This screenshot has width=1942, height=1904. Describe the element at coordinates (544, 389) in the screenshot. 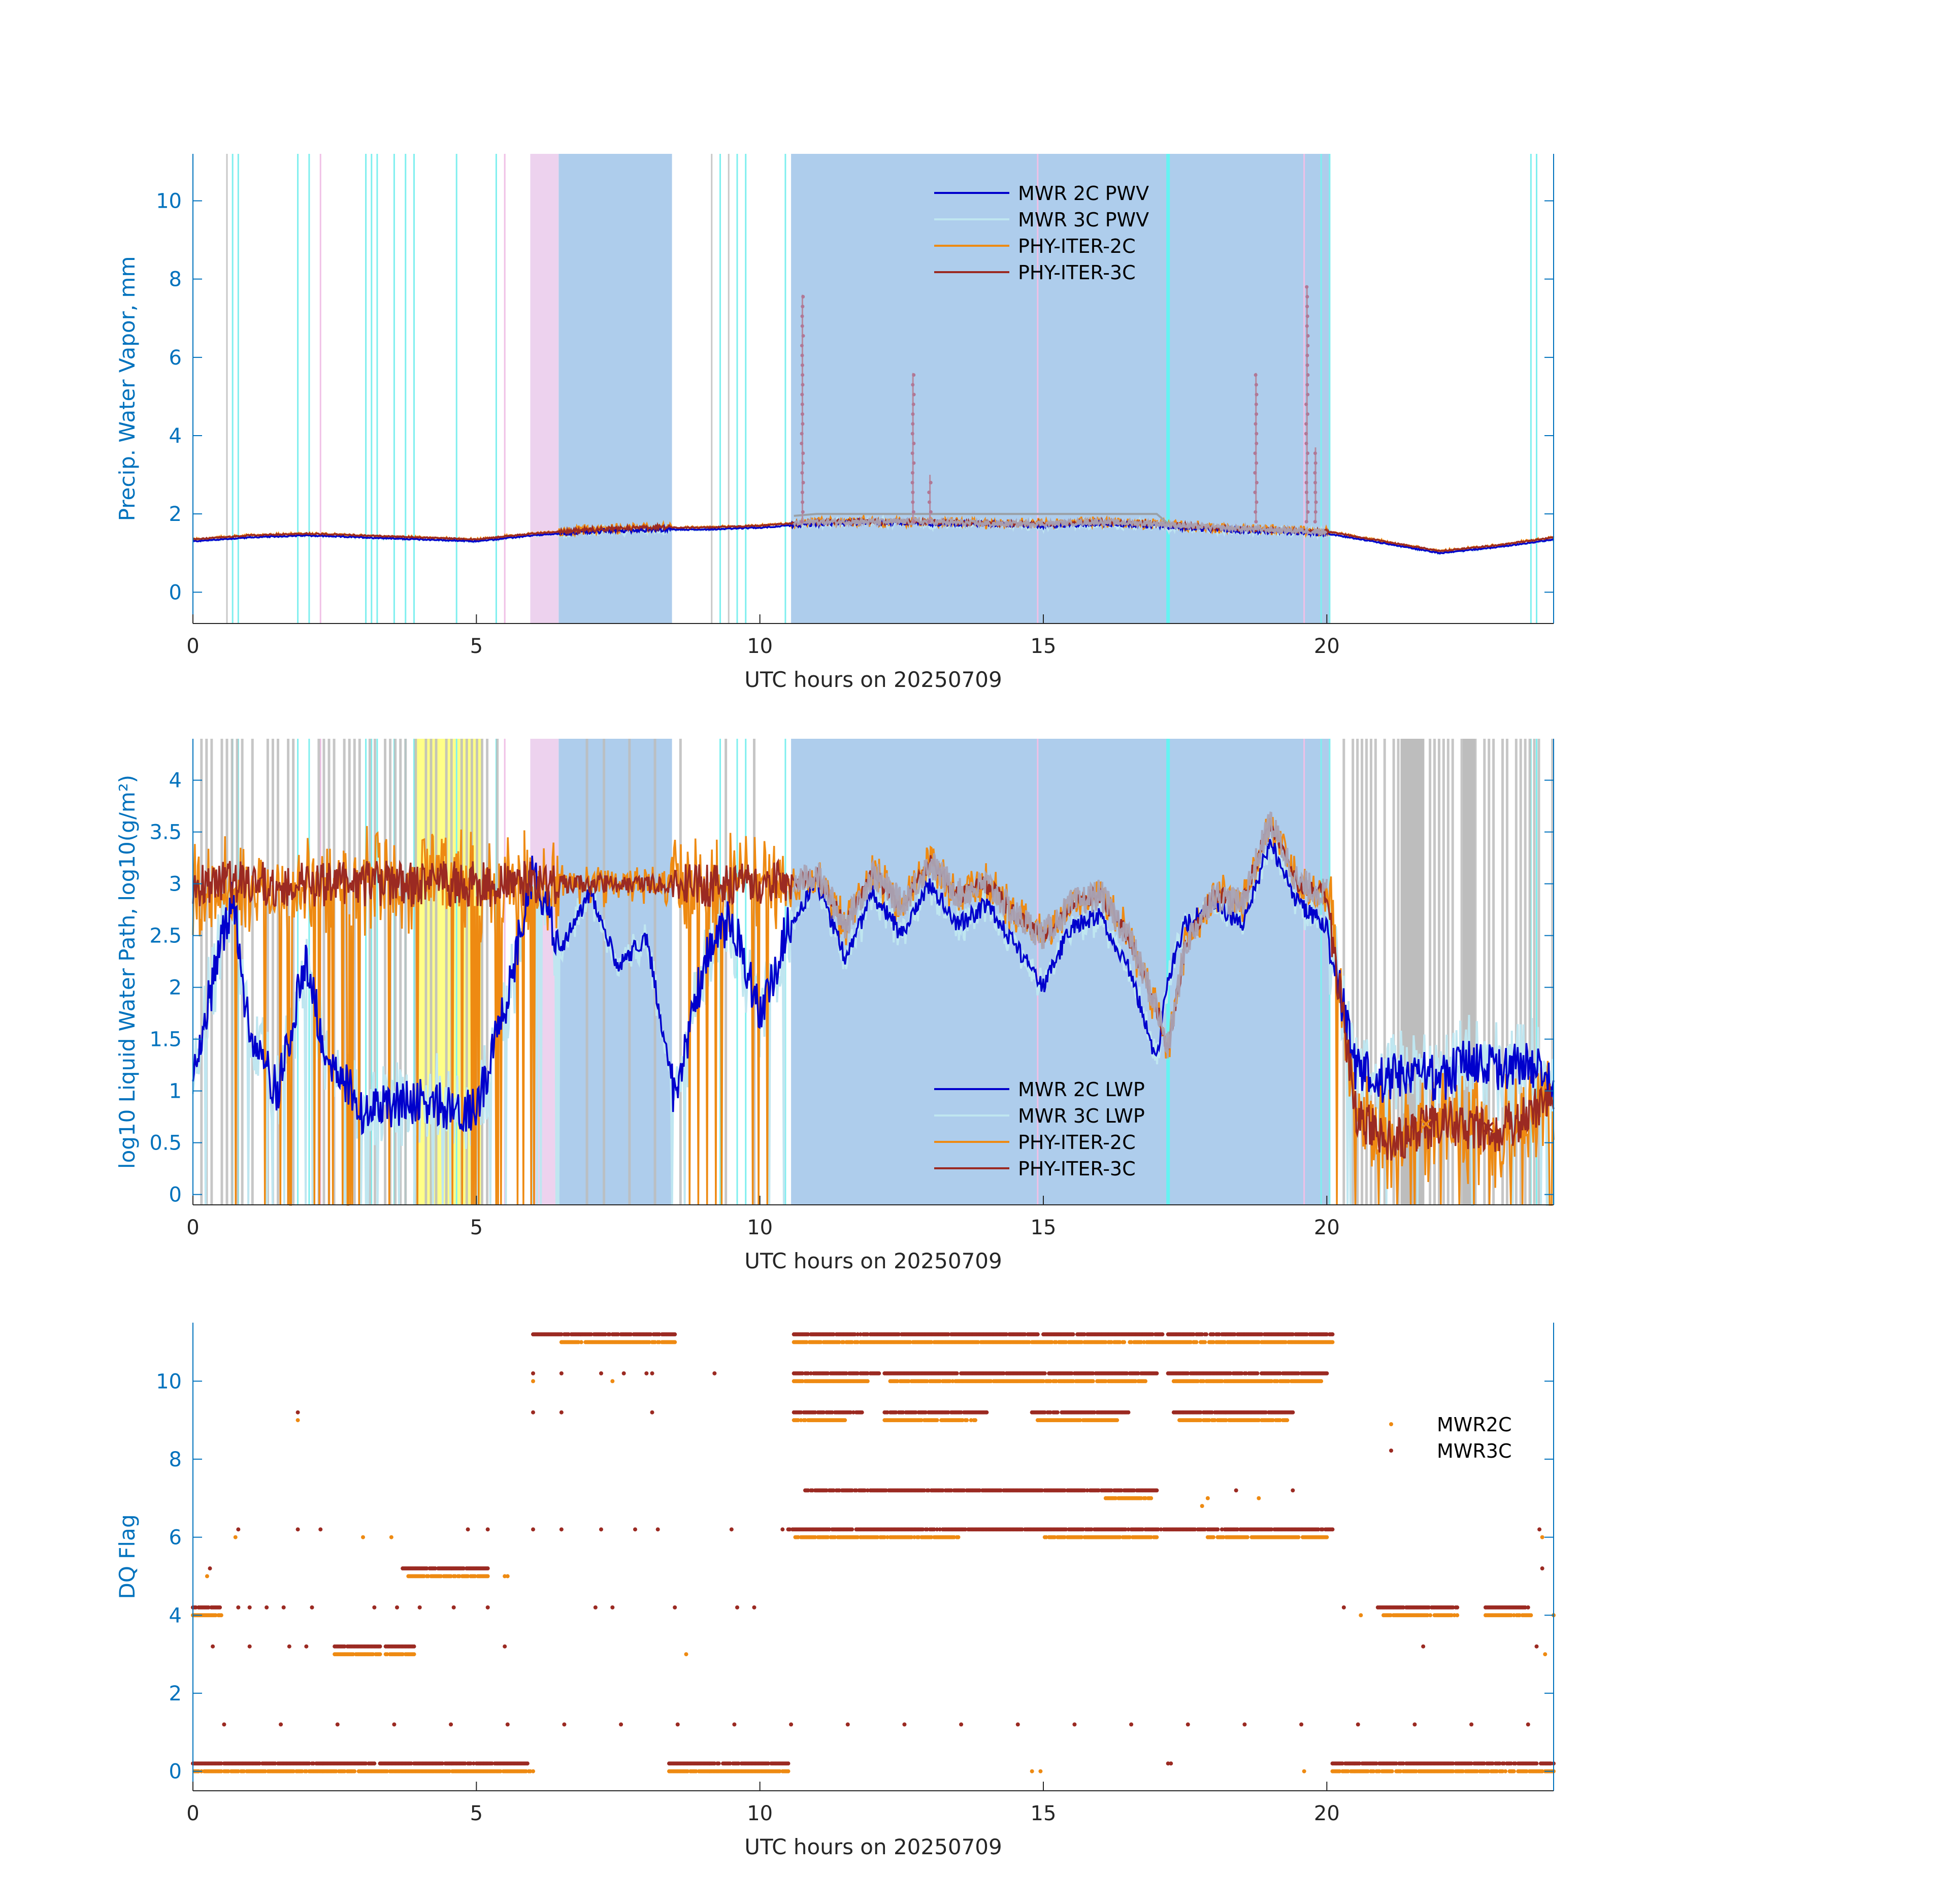

I see `shaded-pink-region` at that location.